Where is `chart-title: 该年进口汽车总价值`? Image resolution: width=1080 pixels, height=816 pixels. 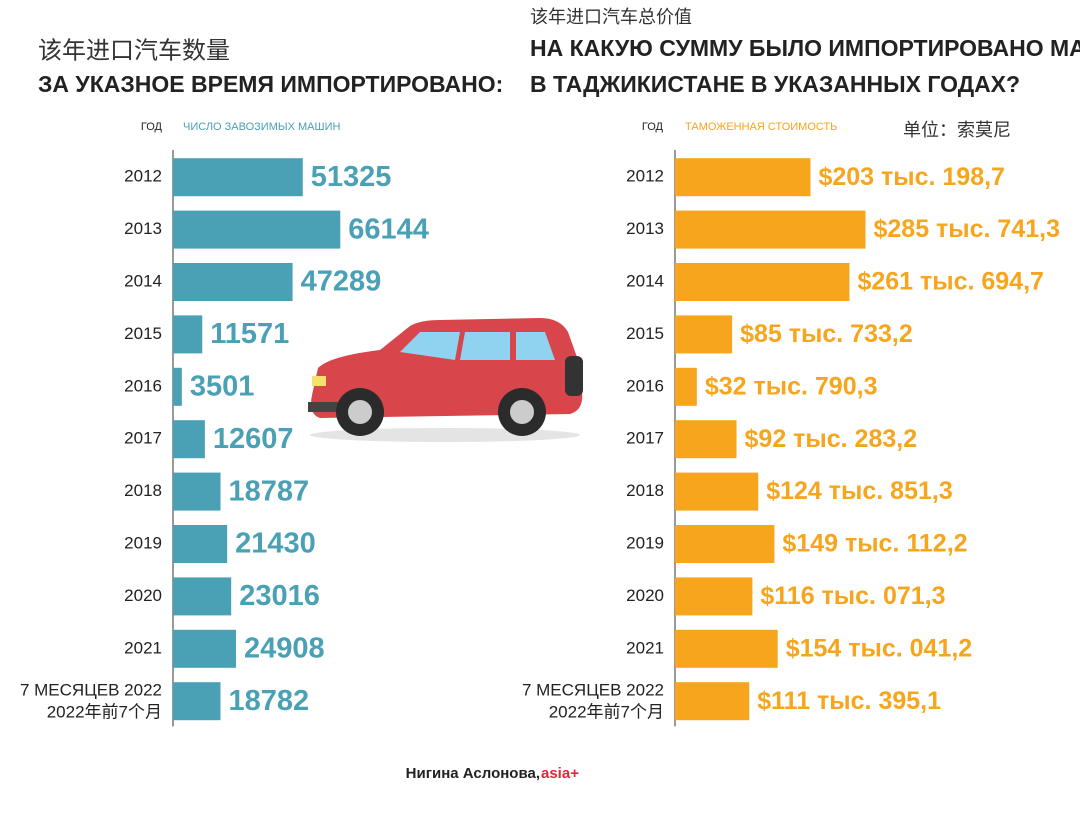 chart-title: 该年进口汽车总价值 is located at coordinates (611, 17).